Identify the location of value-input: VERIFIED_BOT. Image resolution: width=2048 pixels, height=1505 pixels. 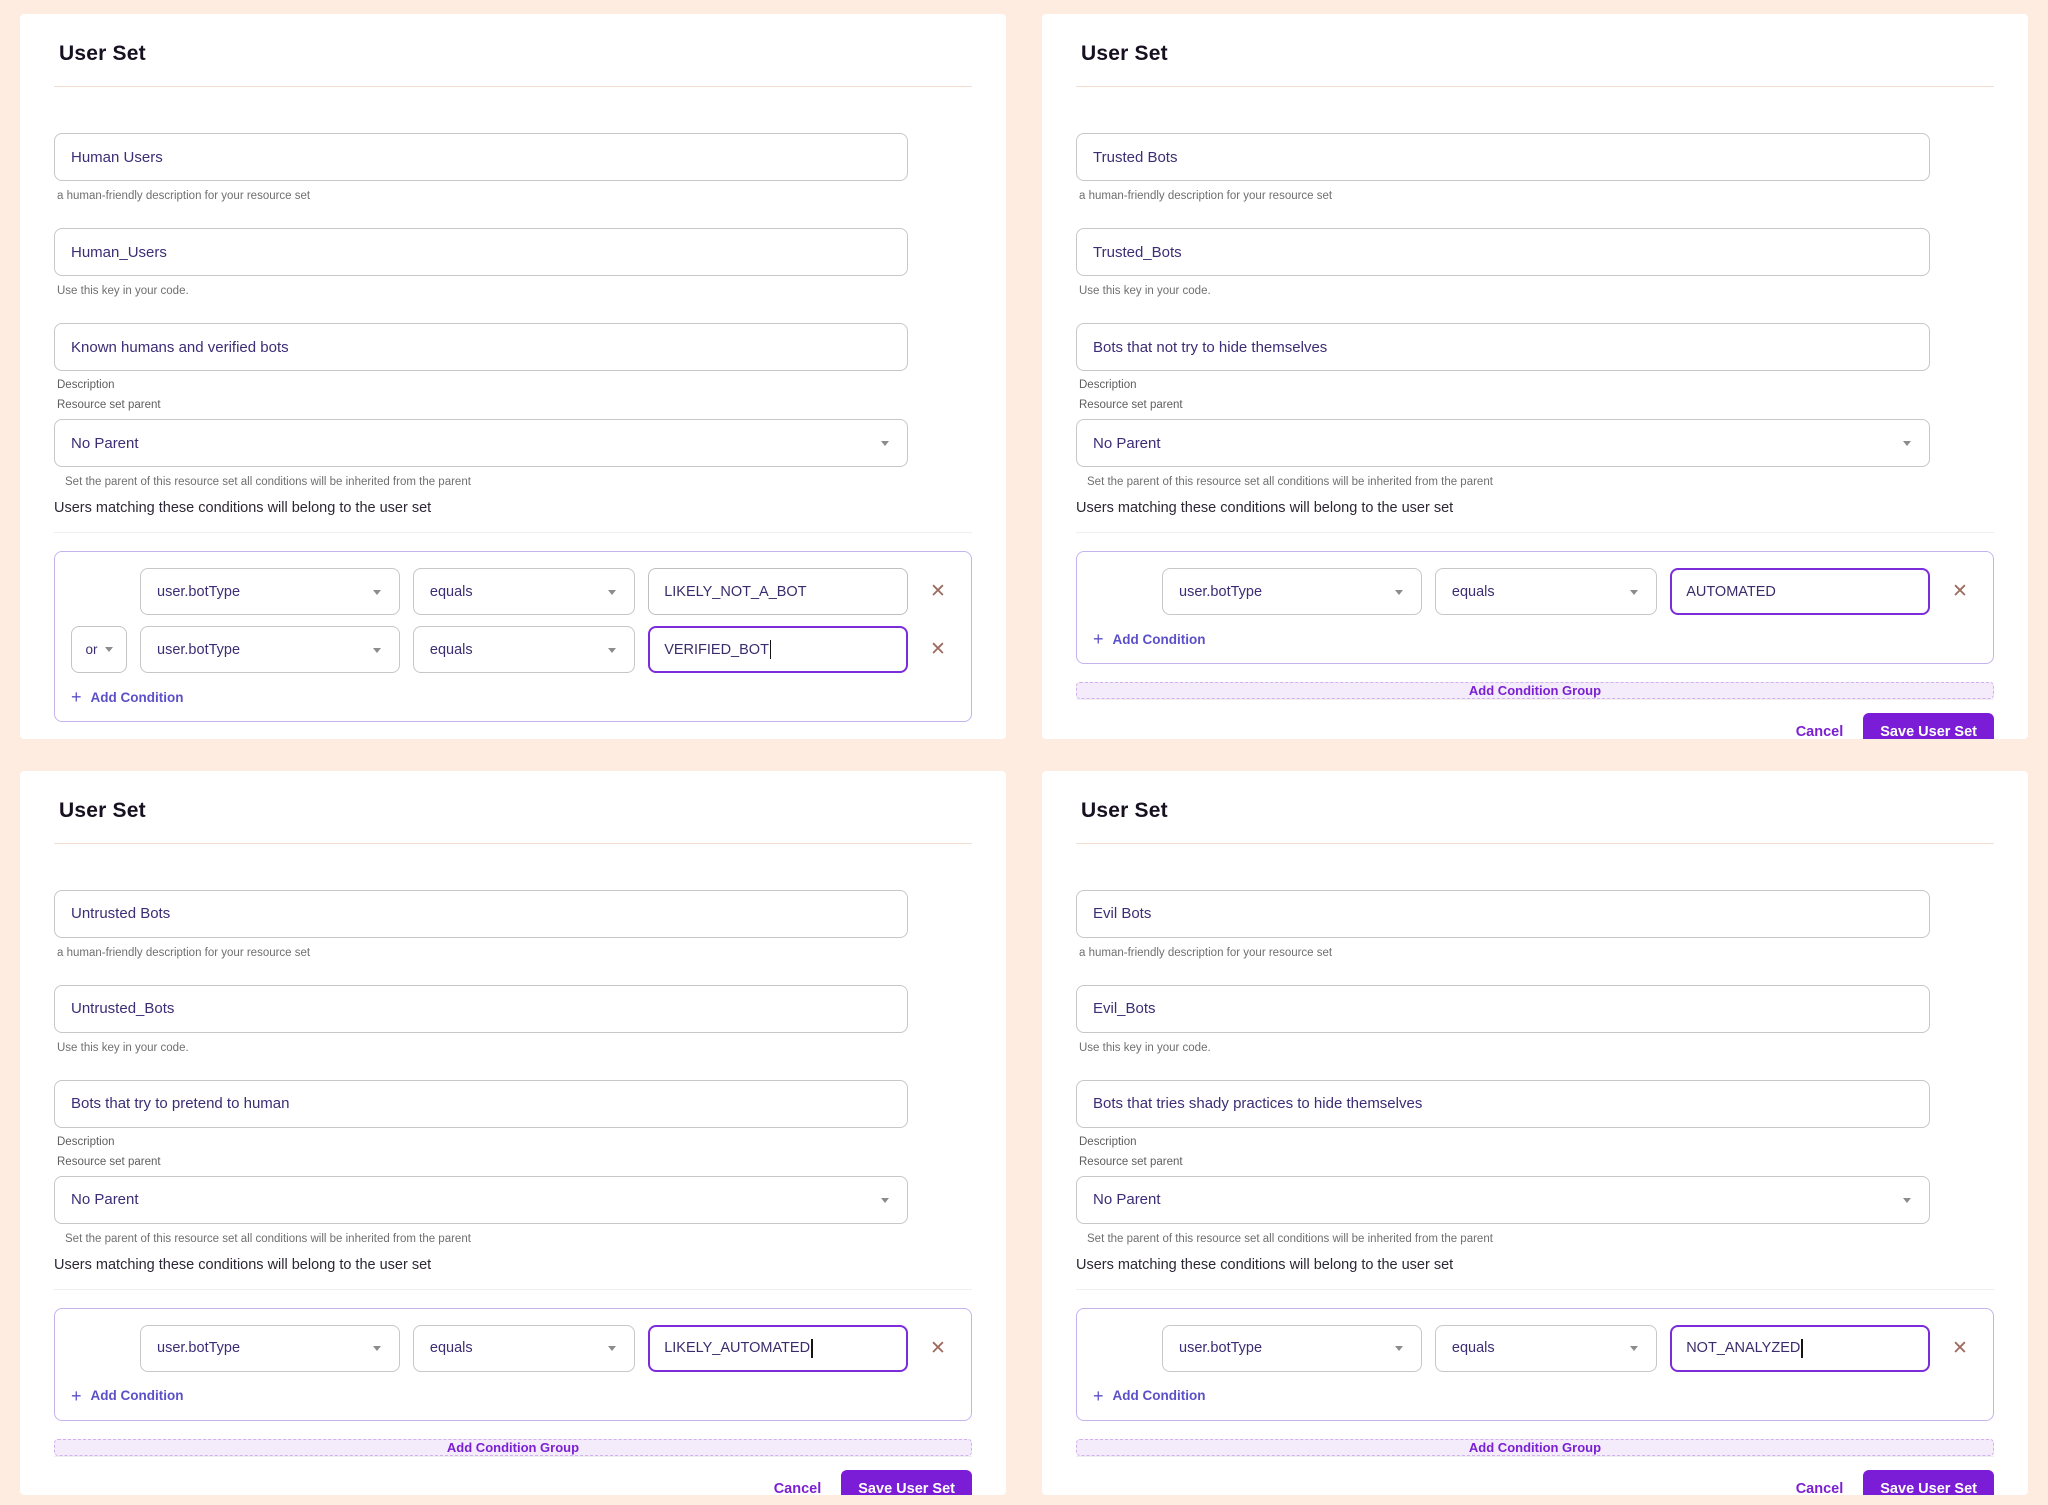
(778, 649).